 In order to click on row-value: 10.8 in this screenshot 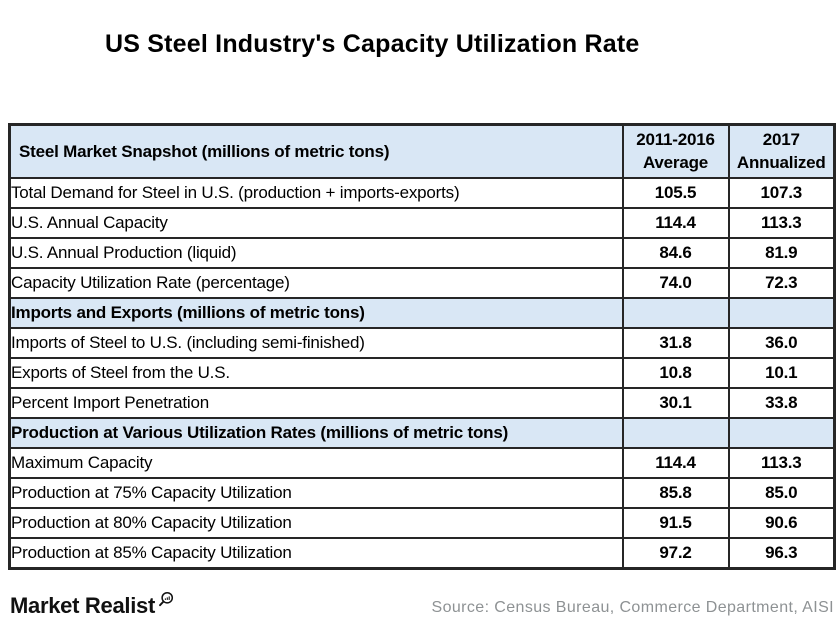, I will do `click(675, 373)`.